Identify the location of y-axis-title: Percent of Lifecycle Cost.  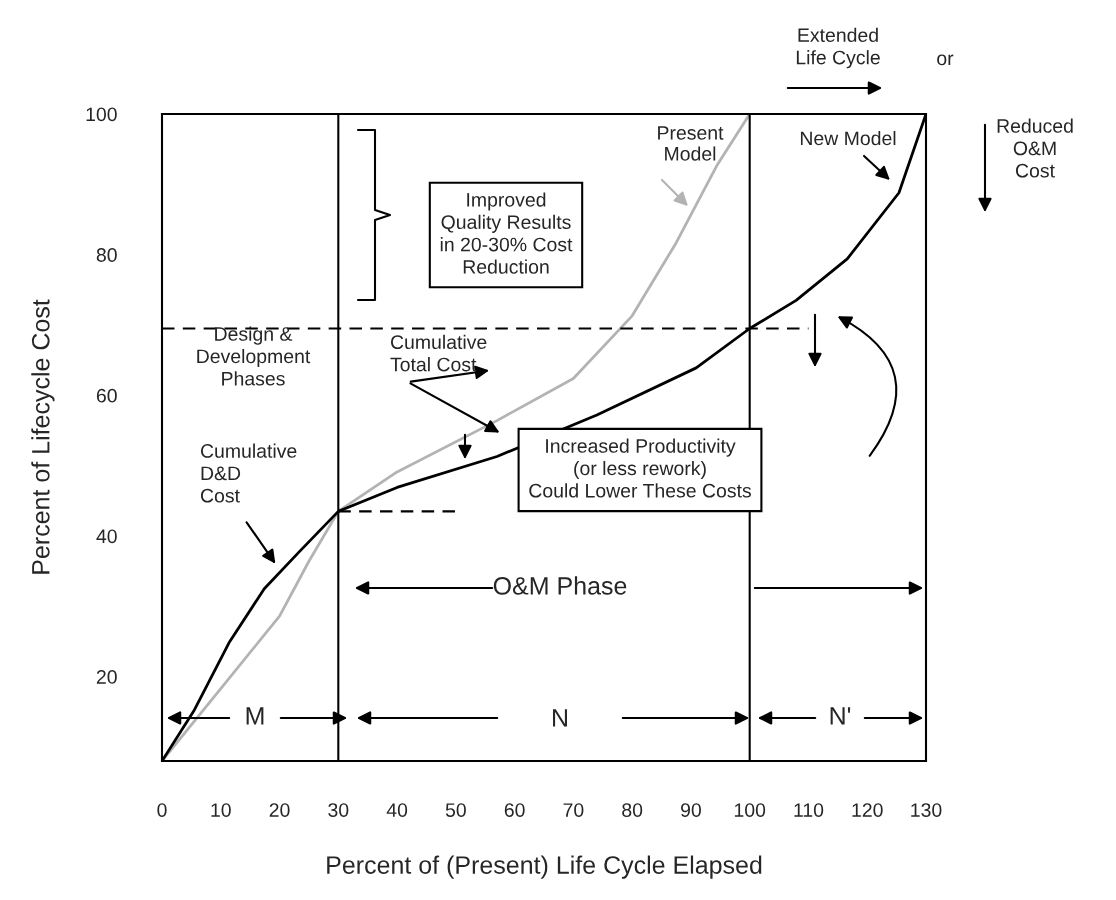
(43, 436).